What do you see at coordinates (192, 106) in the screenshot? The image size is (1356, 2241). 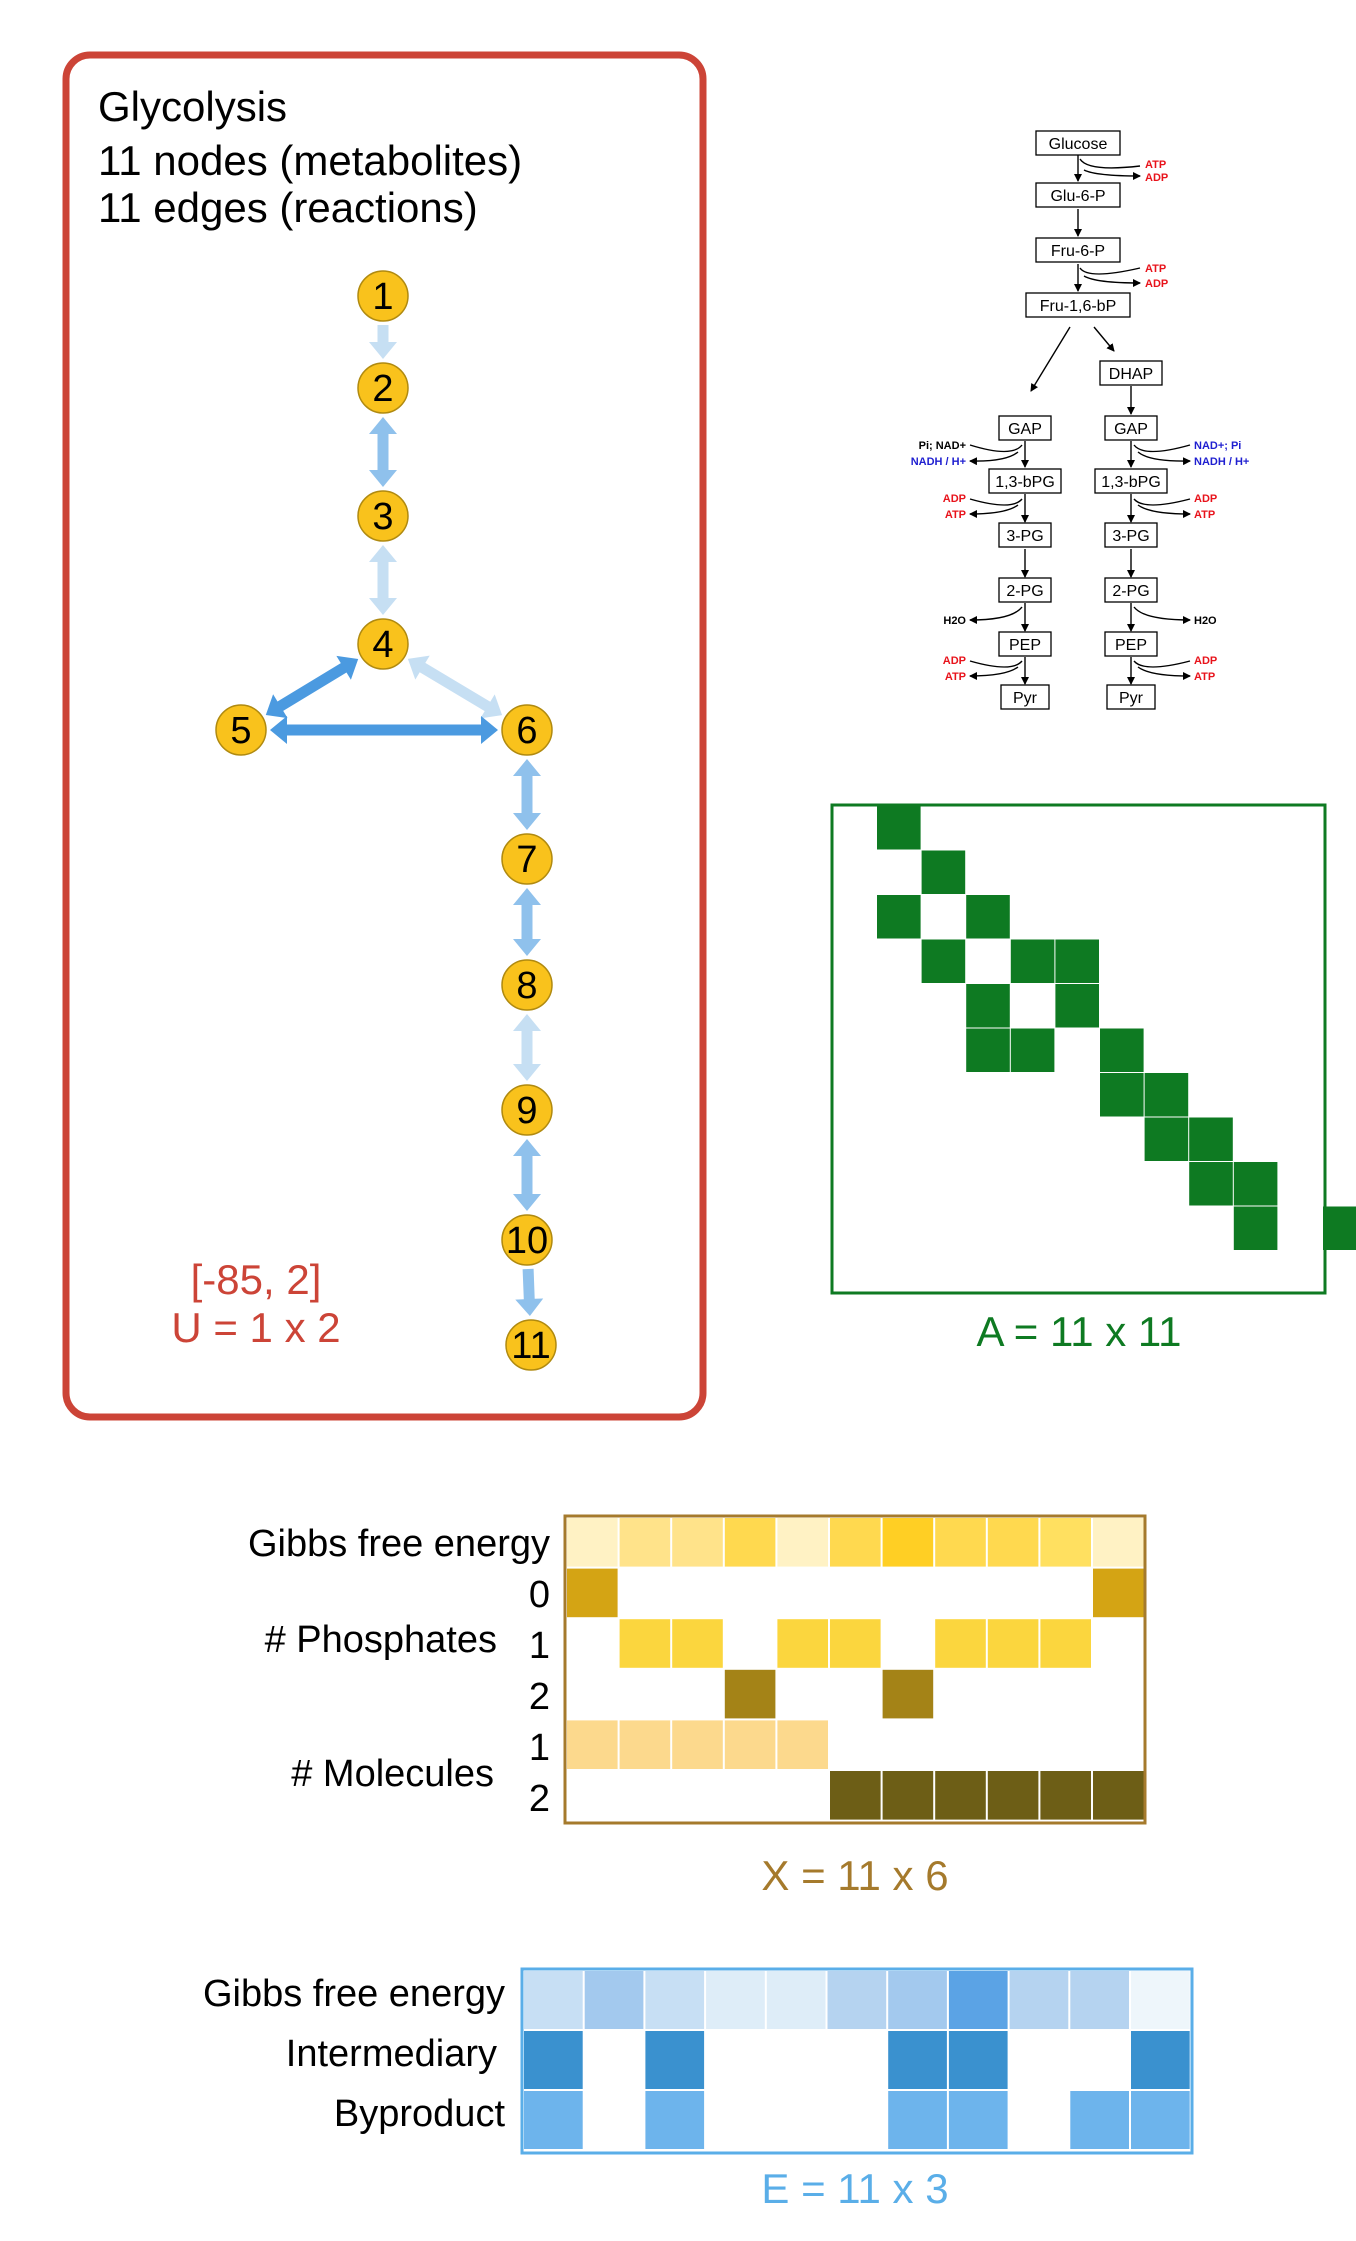 I see `graph-title: Glycolysis` at bounding box center [192, 106].